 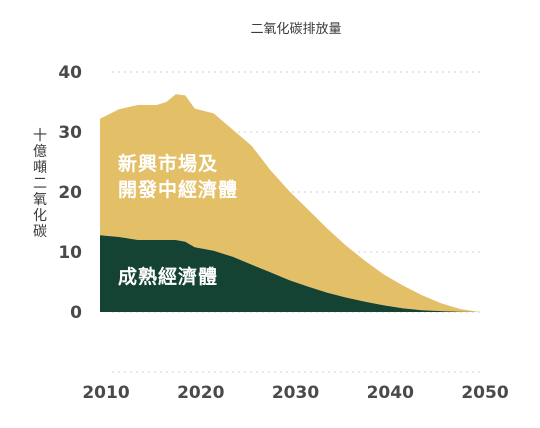 I want to click on y-tick-30: 30, so click(x=70, y=133).